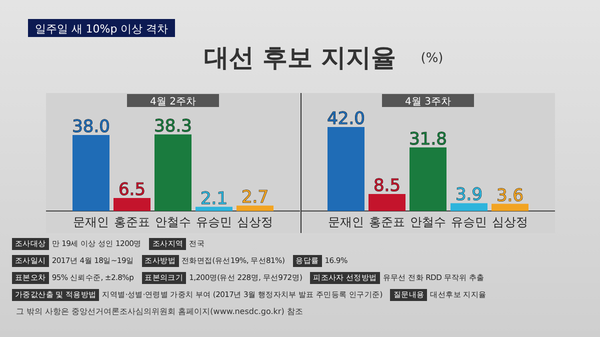 This screenshot has height=337, width=600. I want to click on data-label: 42.0, so click(346, 119).